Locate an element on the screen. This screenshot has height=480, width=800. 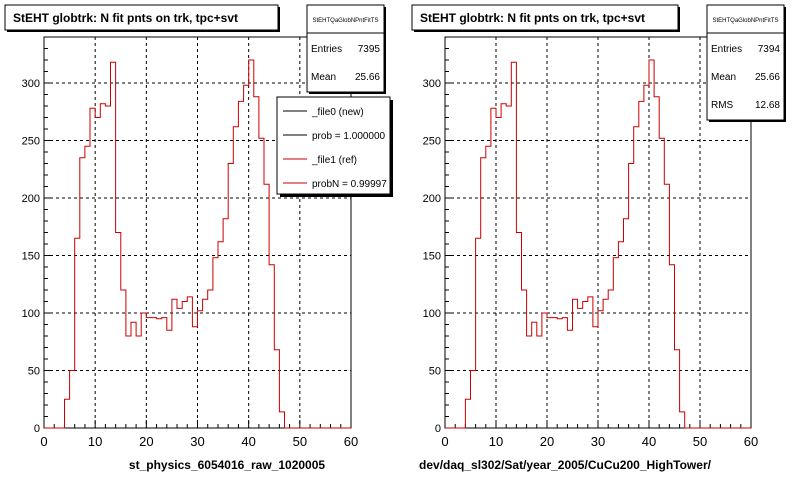
legend-label: _file0 (new) is located at coordinates (337, 112).